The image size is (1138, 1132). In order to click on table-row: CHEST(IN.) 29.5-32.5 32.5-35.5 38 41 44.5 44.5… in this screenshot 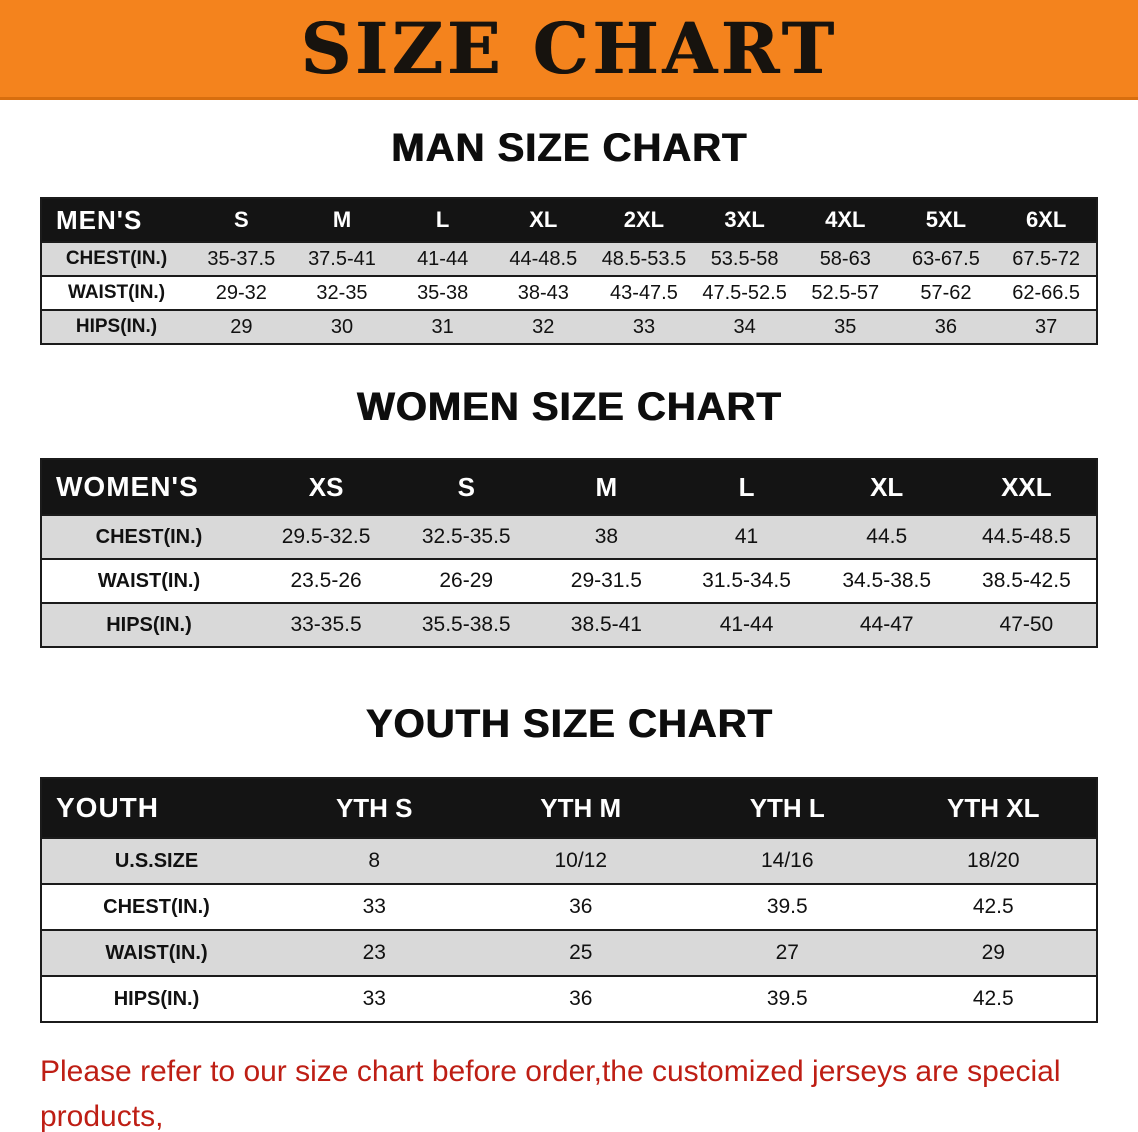, I will do `click(569, 537)`.